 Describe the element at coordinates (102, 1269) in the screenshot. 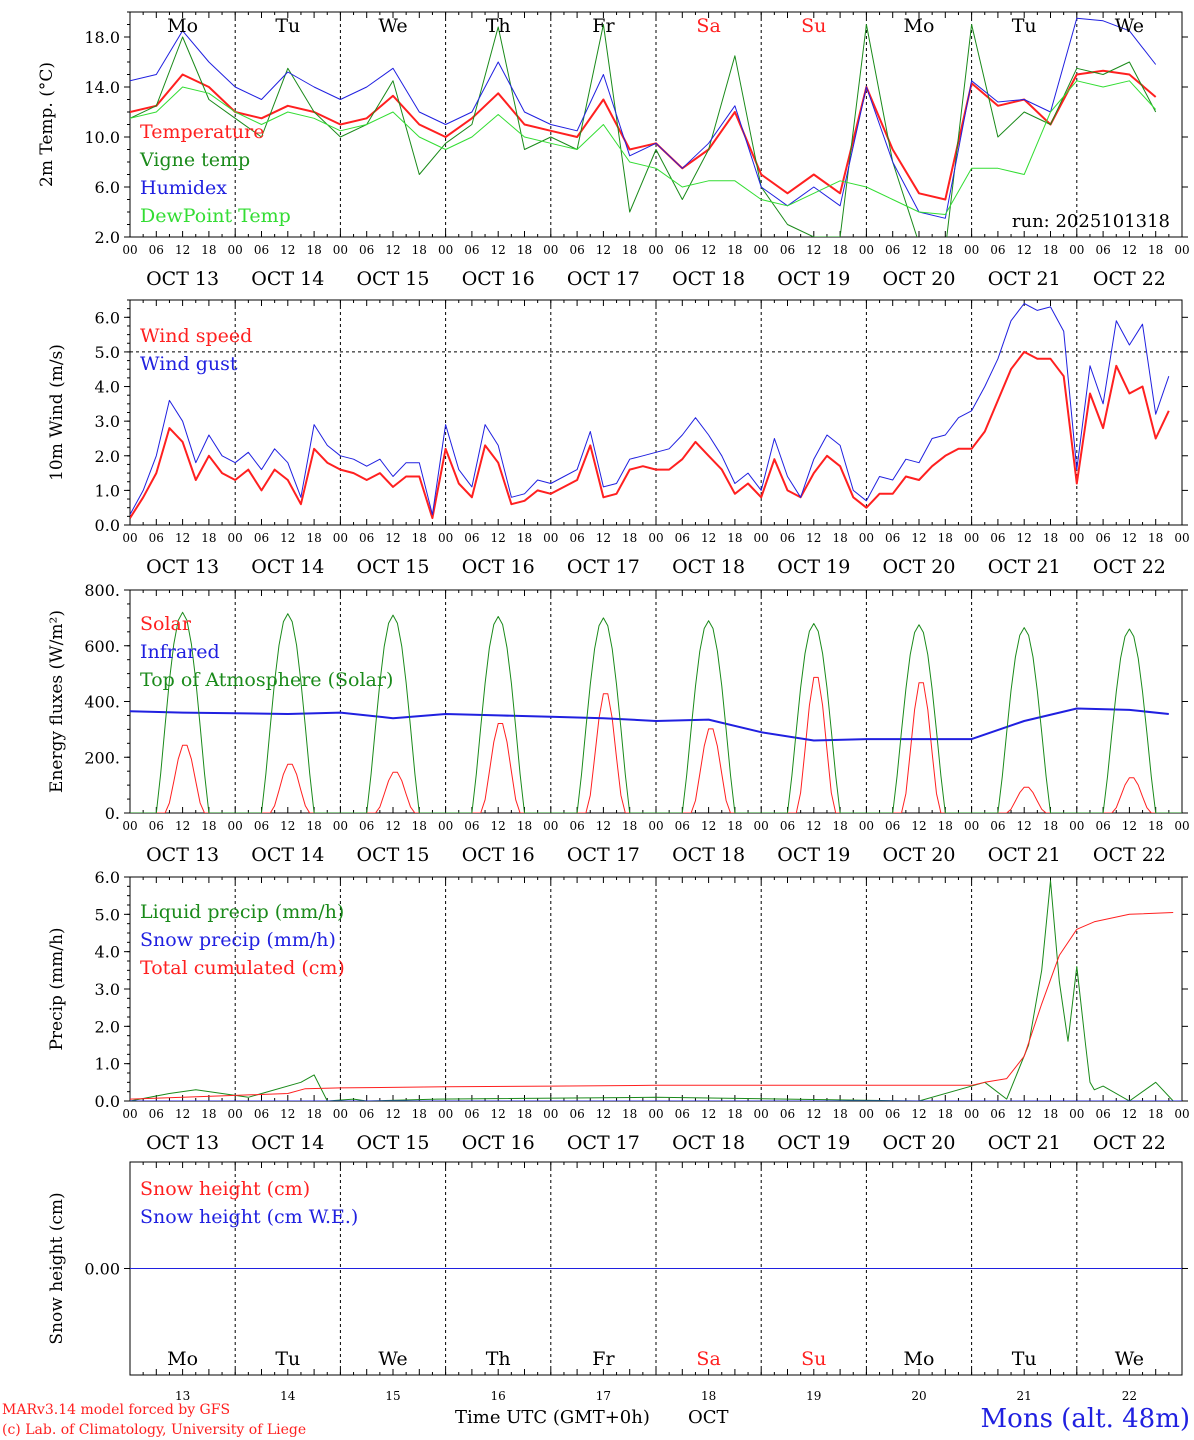

I see `y-tick-label: 0.00` at that location.